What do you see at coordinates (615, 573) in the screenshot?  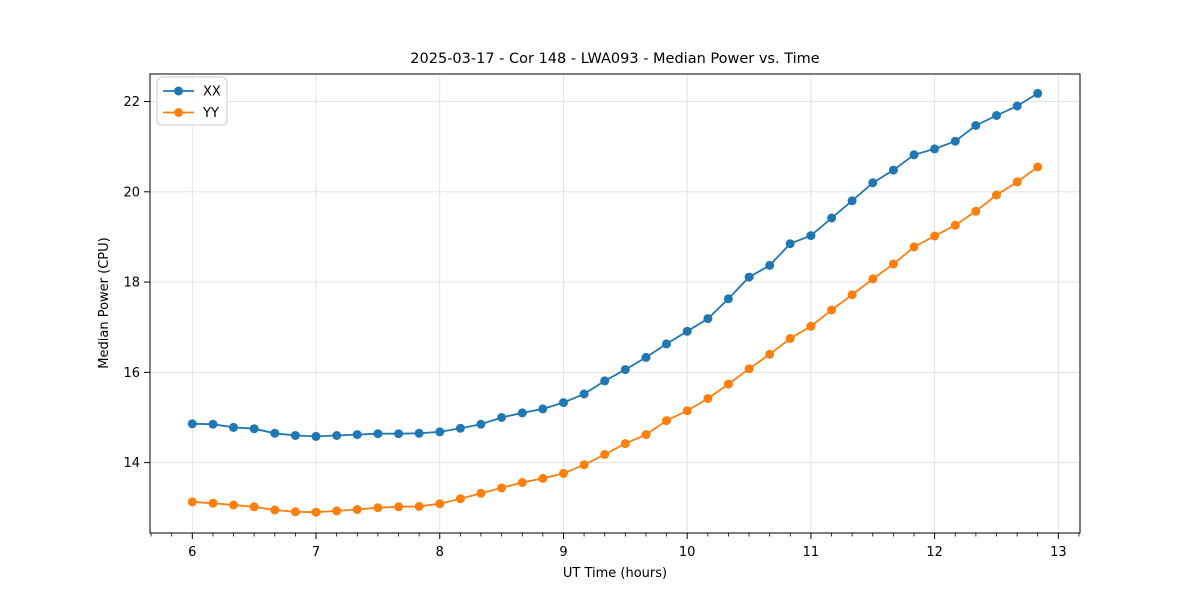 I see `x-axis-label: UT Time (hours)` at bounding box center [615, 573].